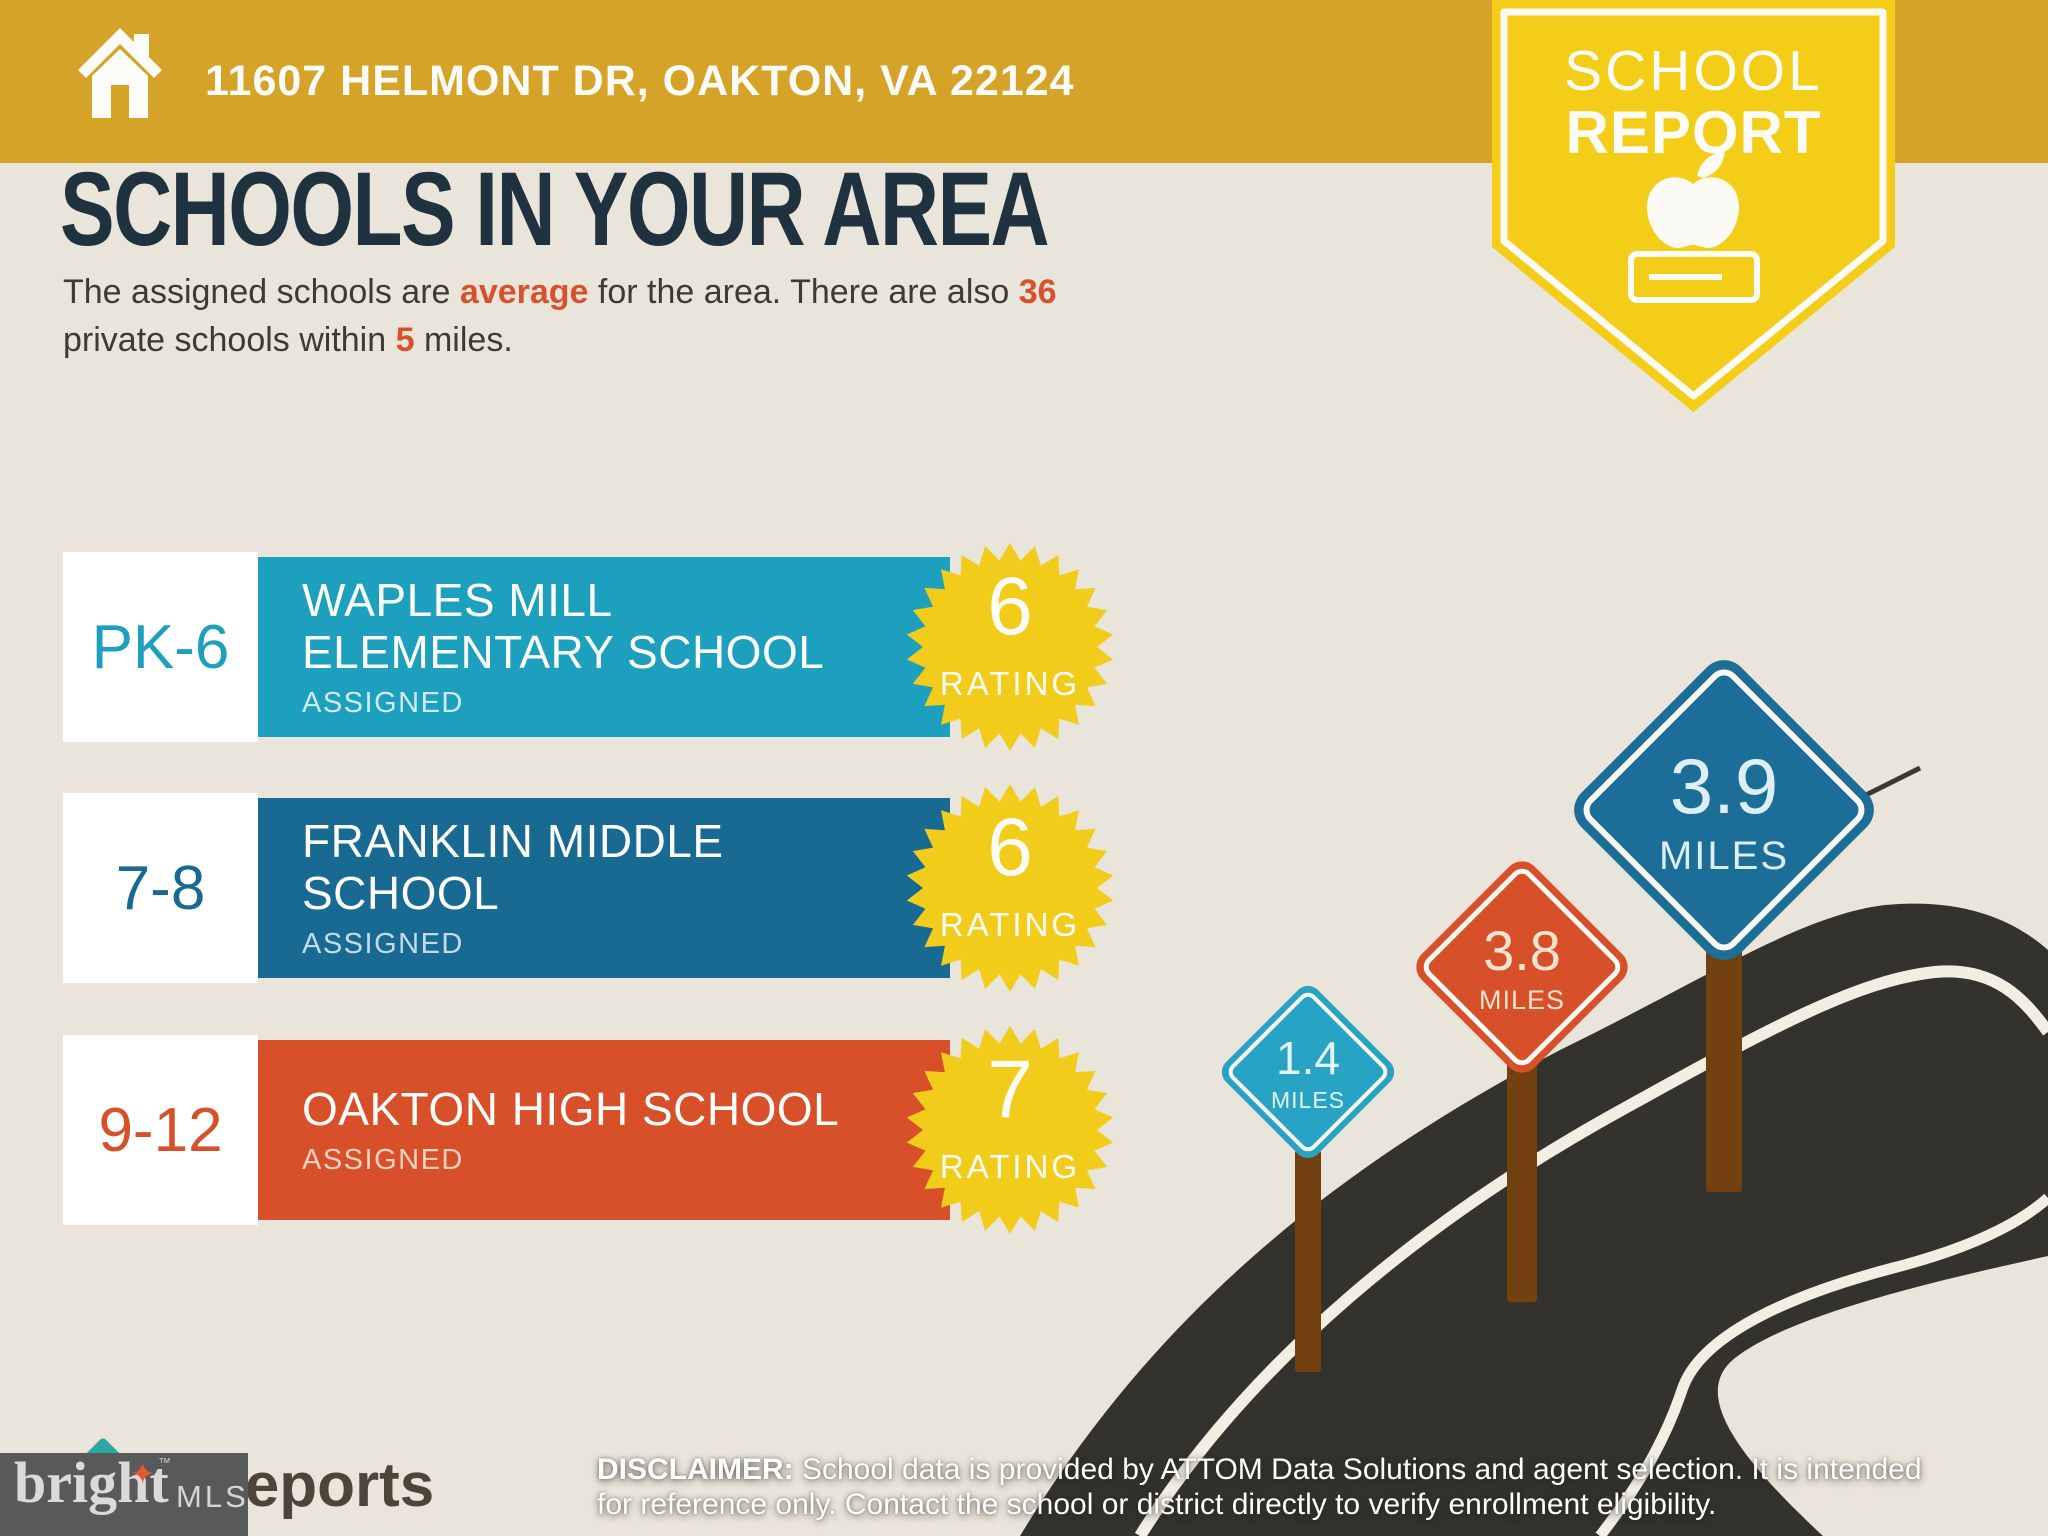 The height and width of the screenshot is (1536, 2048). I want to click on school-report-ribbon: SCHOOL REPORT, so click(1693, 210).